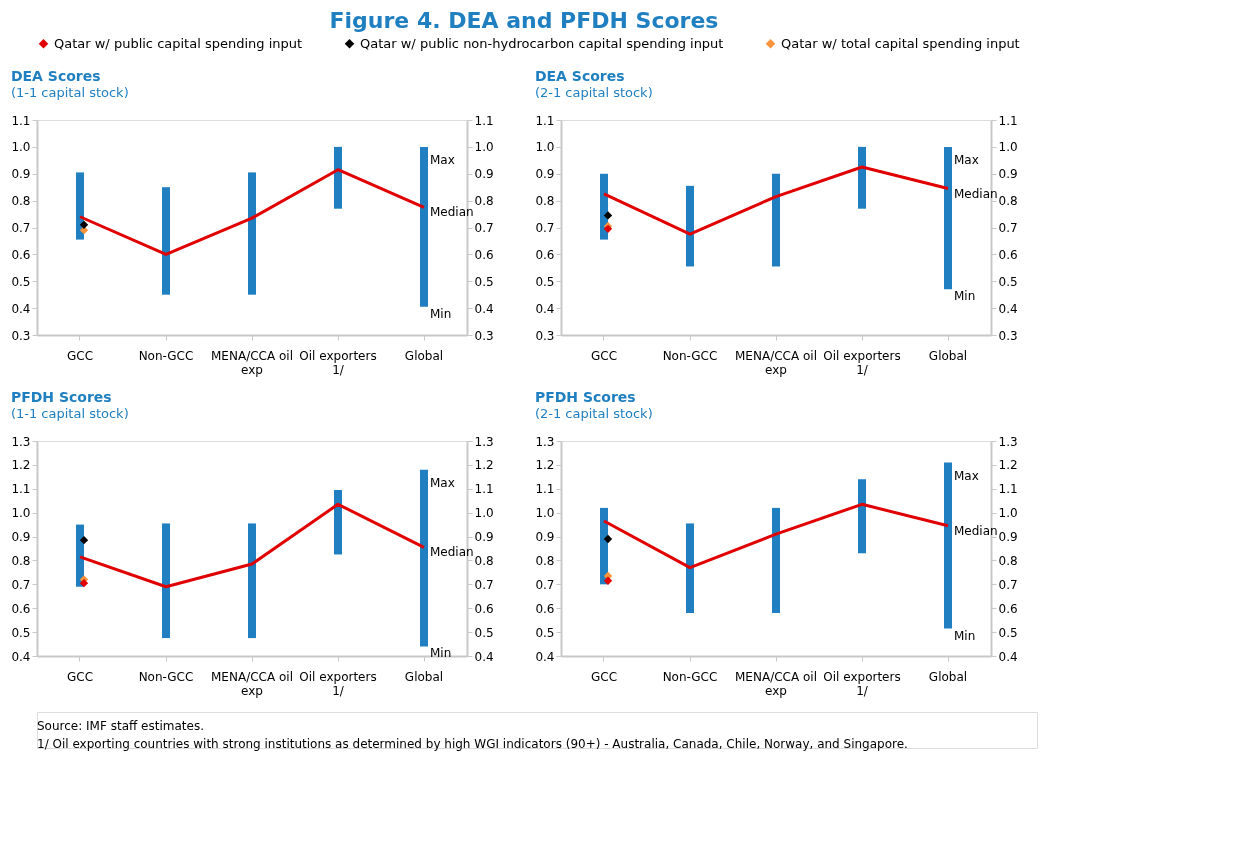 The width and height of the screenshot is (1241, 843). I want to click on source-note: Source: IMF staff estimates., so click(120, 726).